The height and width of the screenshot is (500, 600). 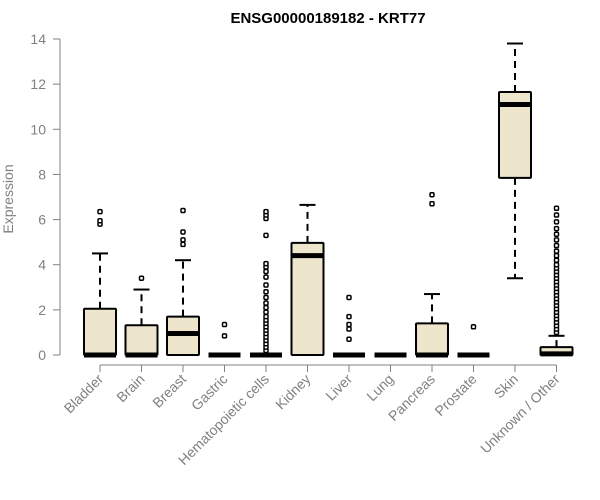 I want to click on x-tick-label: Lung, so click(x=379, y=387).